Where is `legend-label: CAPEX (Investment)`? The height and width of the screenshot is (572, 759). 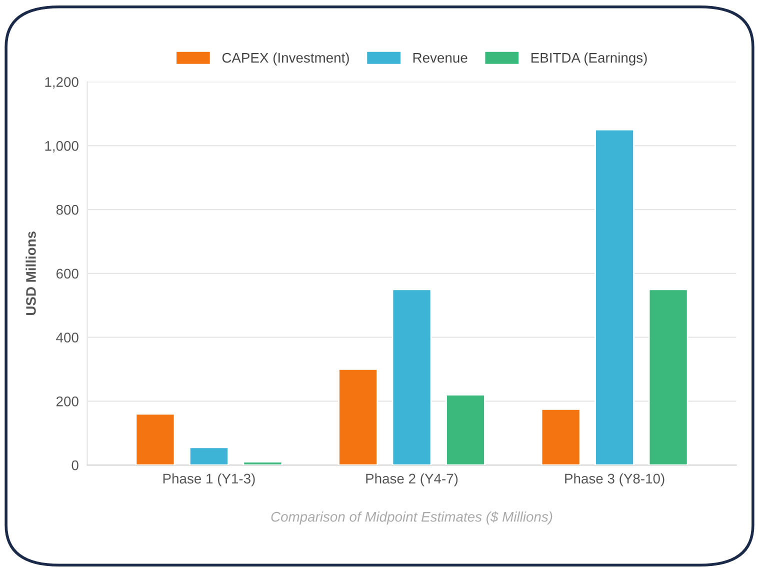 legend-label: CAPEX (Investment) is located at coordinates (285, 59).